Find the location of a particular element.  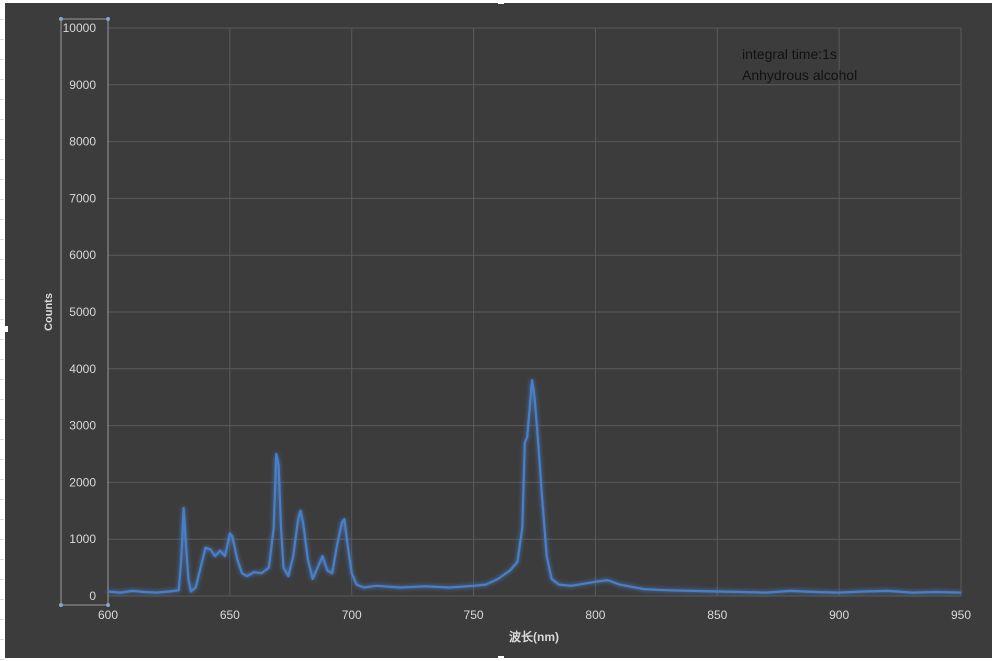

annotation-sample: Anhydrous alcohol is located at coordinates (799, 75).